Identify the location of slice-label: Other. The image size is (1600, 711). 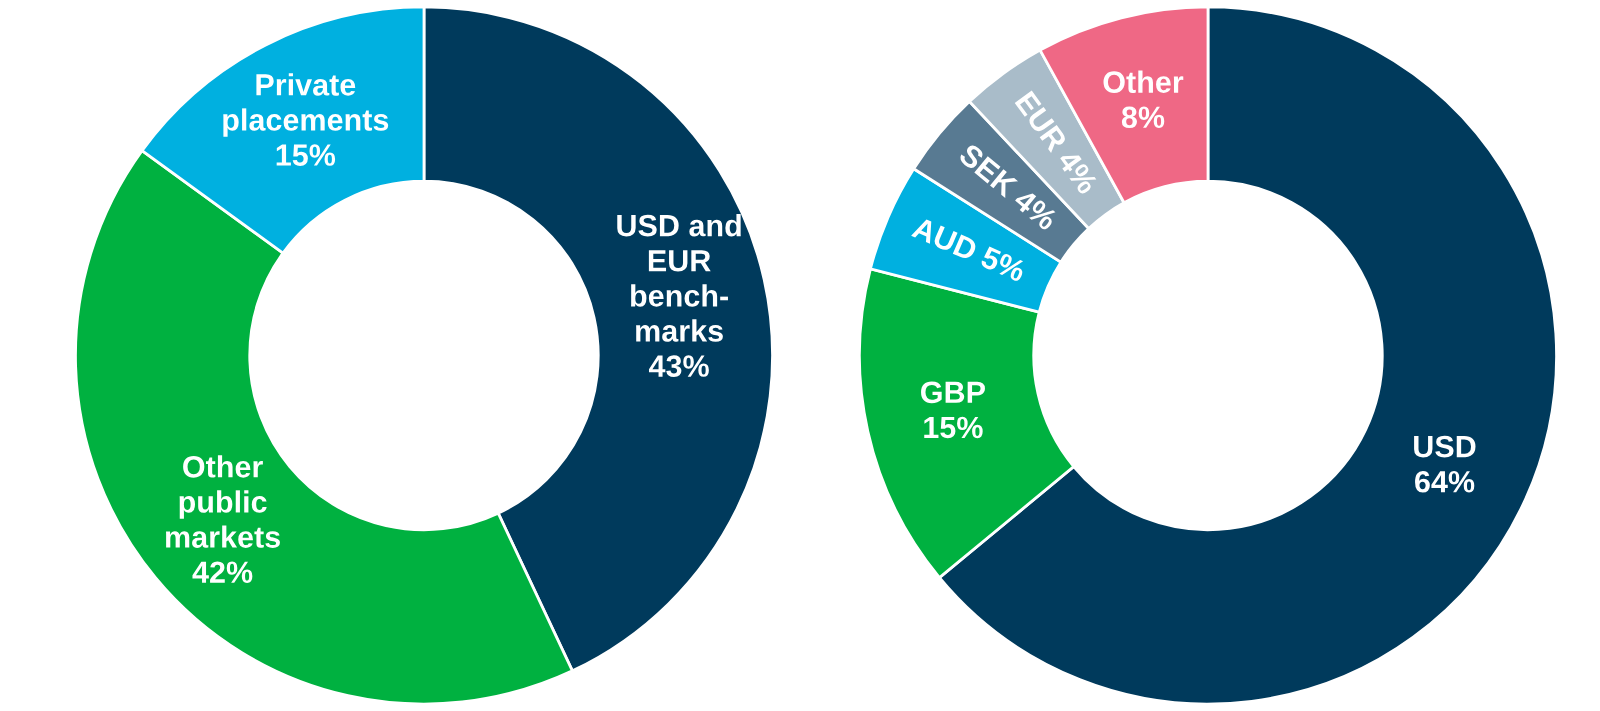
(1143, 81).